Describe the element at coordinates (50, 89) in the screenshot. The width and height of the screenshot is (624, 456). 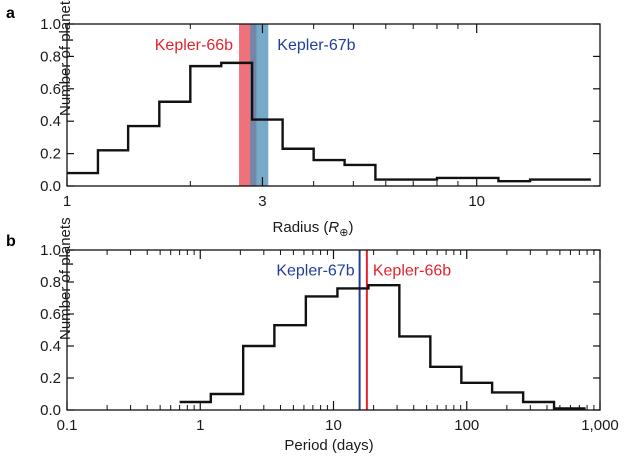
I see `radius-y-tick-label: 0.6` at that location.